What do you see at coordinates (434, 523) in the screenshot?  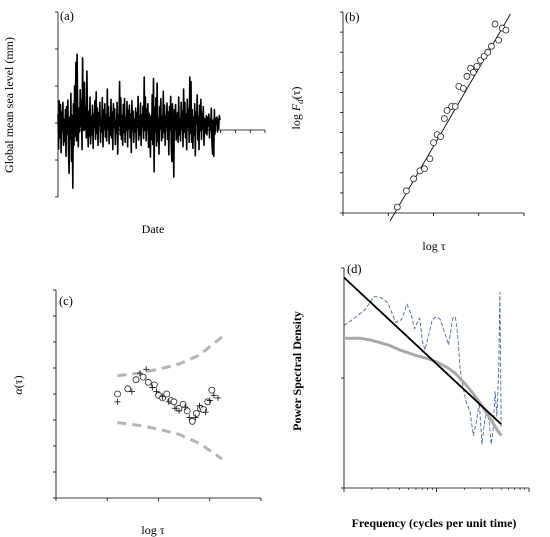 I see `panel-d-xlabel: Frequency (cycles per unit time)` at bounding box center [434, 523].